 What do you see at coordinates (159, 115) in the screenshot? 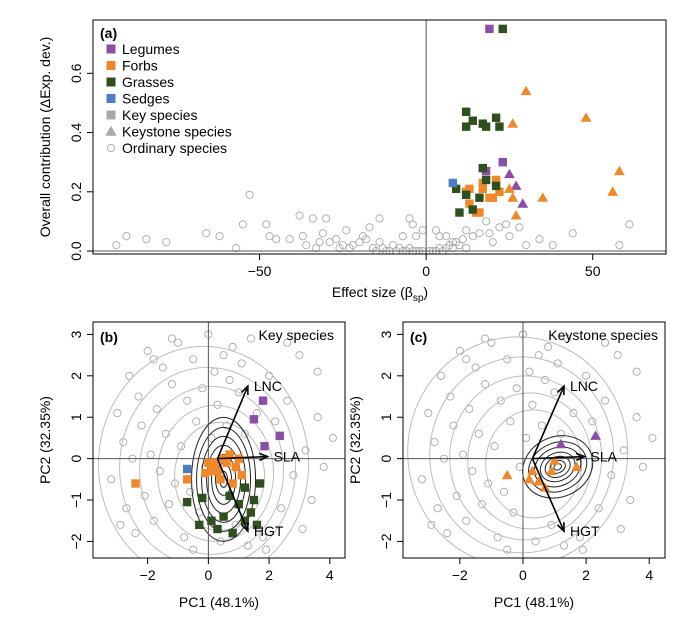
I see `legend-label: Key species` at bounding box center [159, 115].